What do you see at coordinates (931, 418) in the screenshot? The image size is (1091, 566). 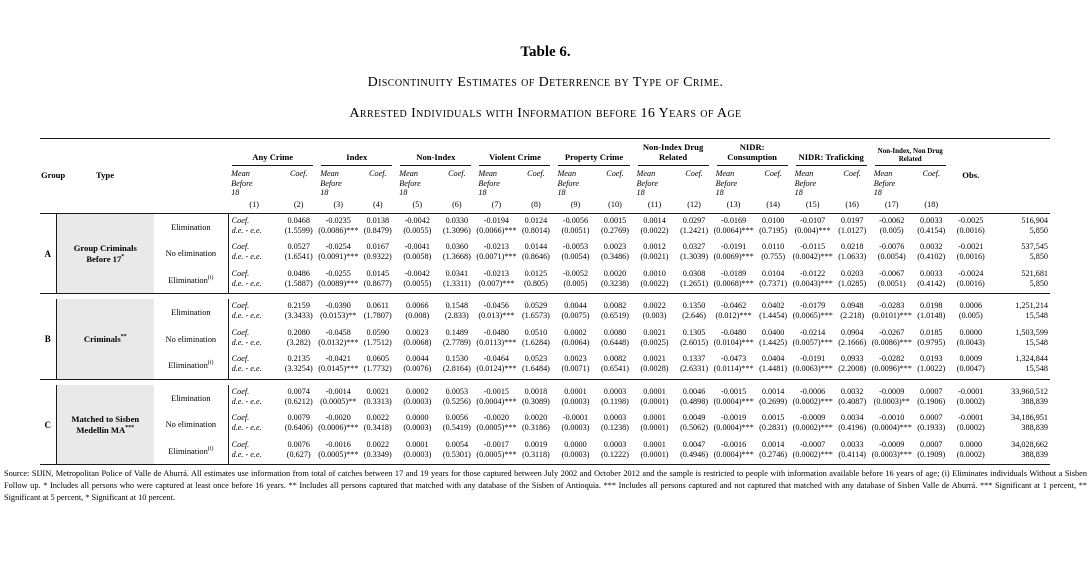 I see `mean-value: 0.0007` at bounding box center [931, 418].